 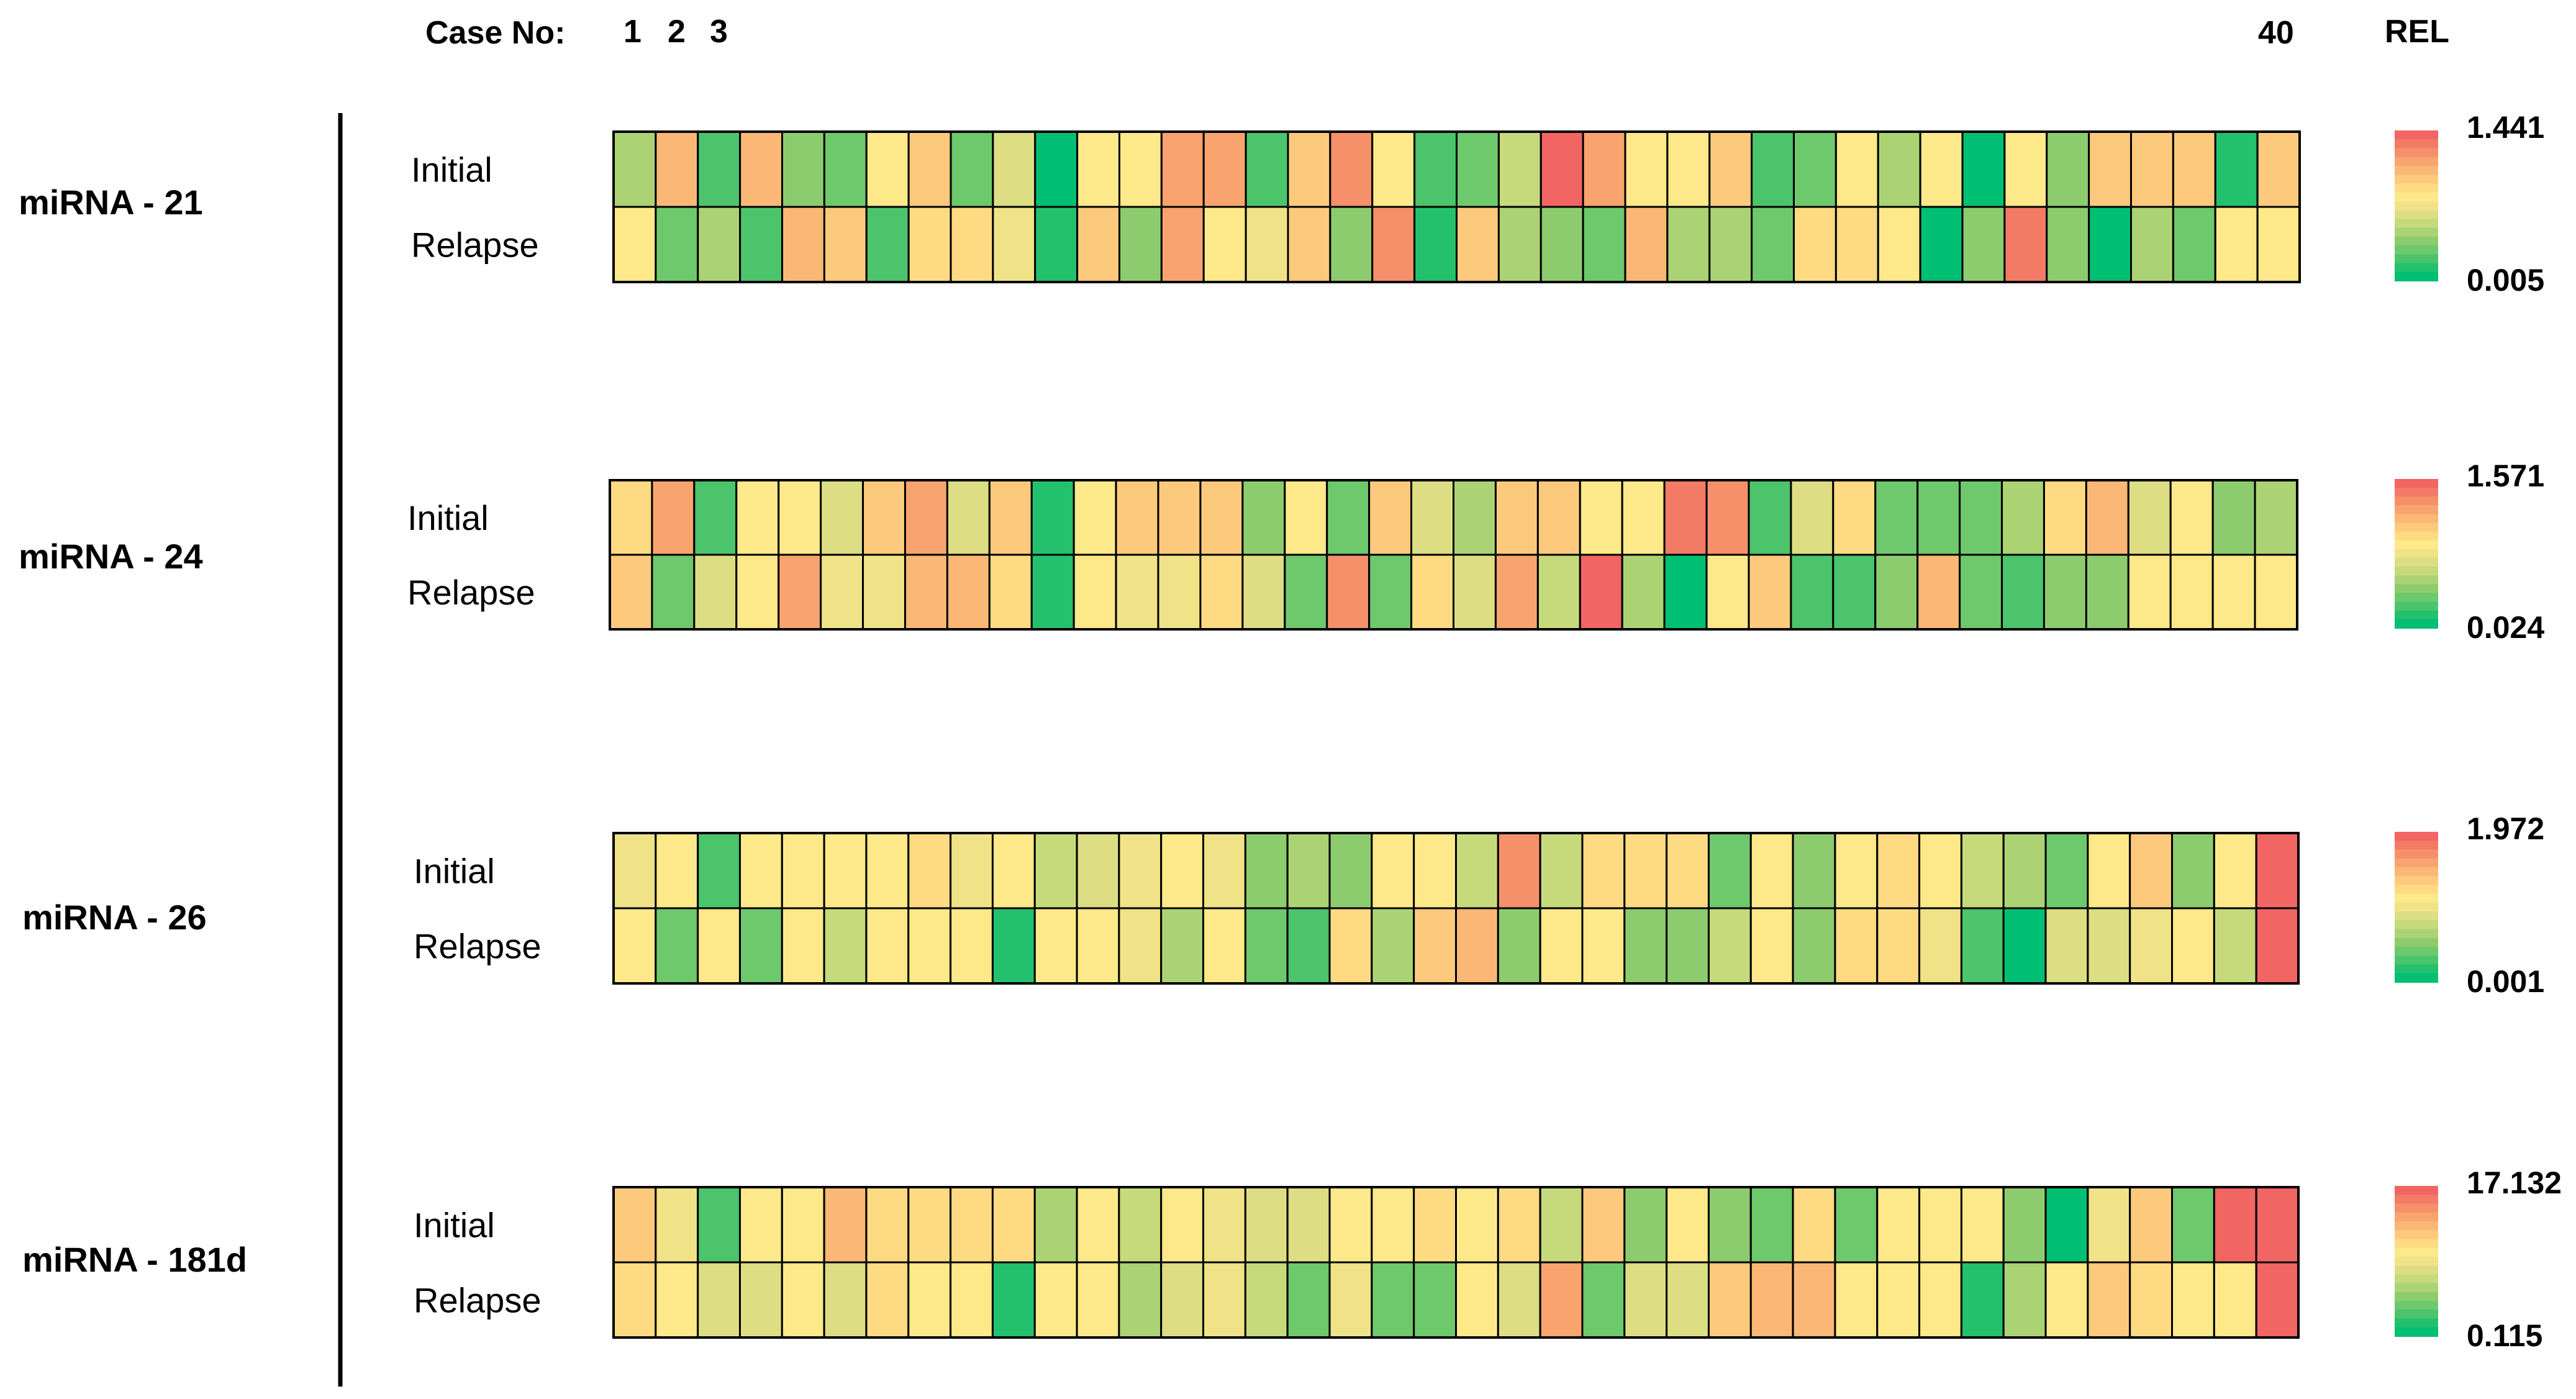 I want to click on heatmap-frame, so click(x=1453, y=555).